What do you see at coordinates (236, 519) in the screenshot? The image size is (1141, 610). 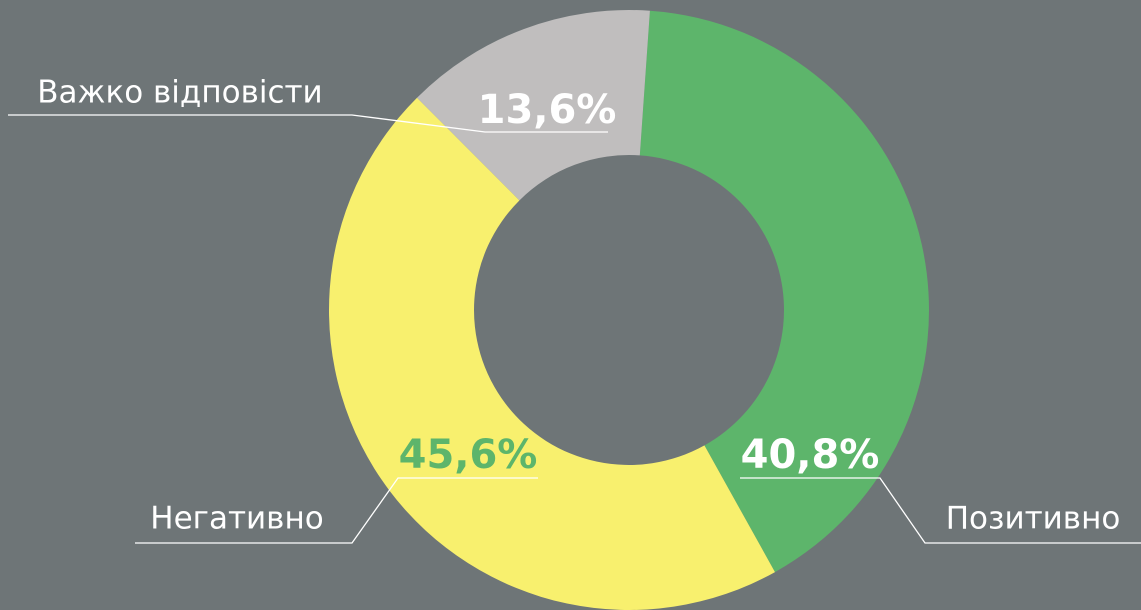 I see `category-label: Негативно` at bounding box center [236, 519].